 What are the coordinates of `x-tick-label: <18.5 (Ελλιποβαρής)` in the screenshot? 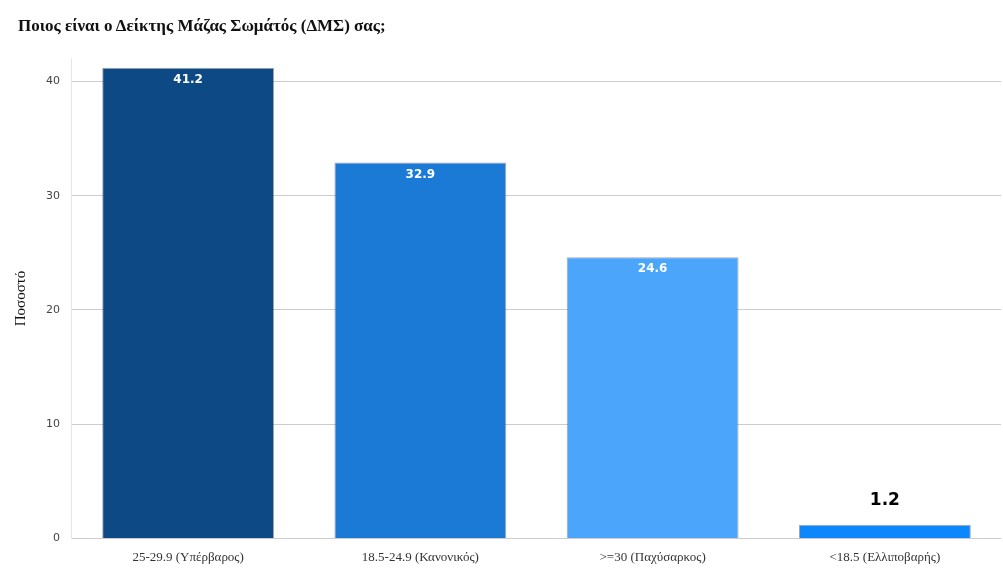 It's located at (885, 556).